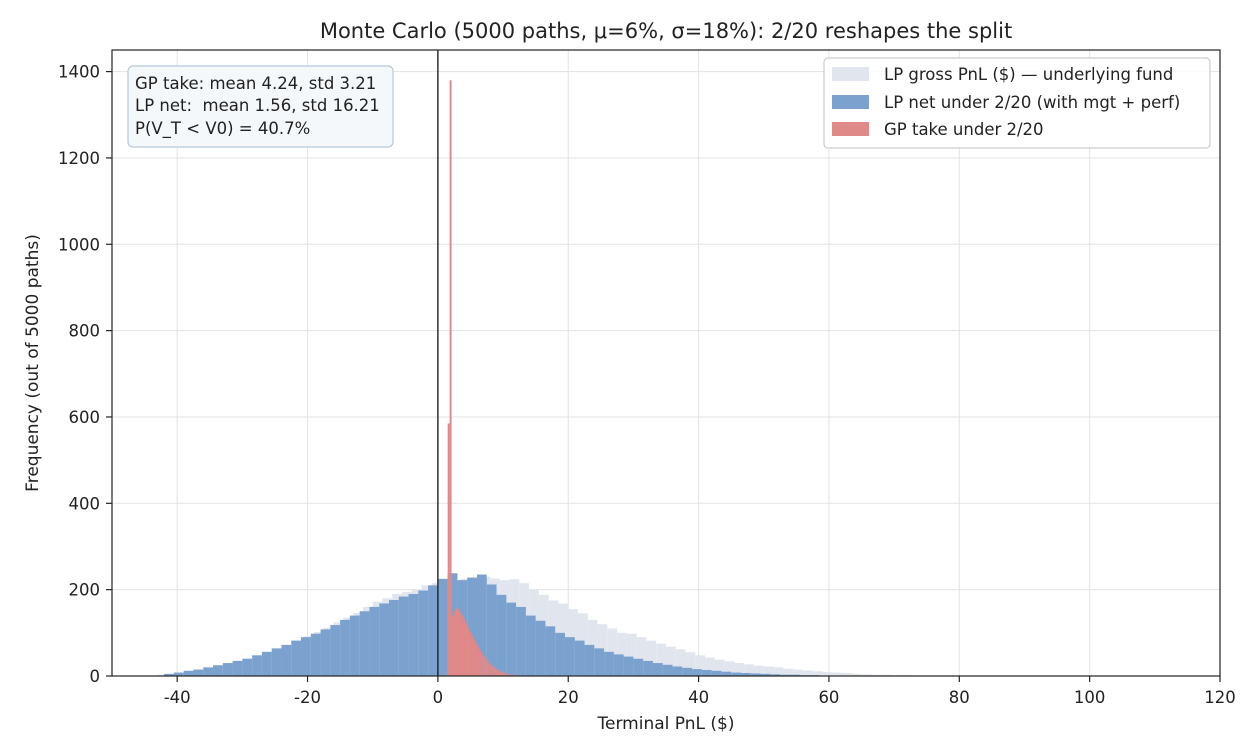  What do you see at coordinates (1032, 102) in the screenshot?
I see `legend-label-net: LP net under 2/20 (with mgt + perf)` at bounding box center [1032, 102].